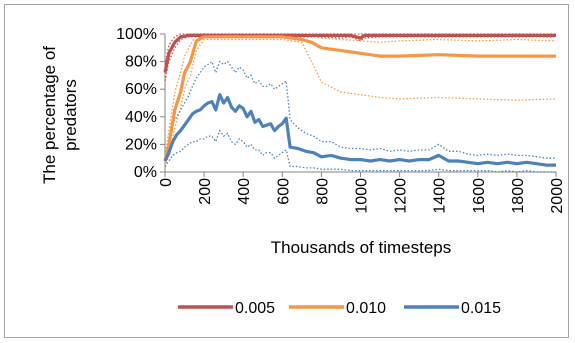 The width and height of the screenshot is (575, 343). Describe the element at coordinates (141, 89) in the screenshot. I see `y-tick-label: 60%` at that location.